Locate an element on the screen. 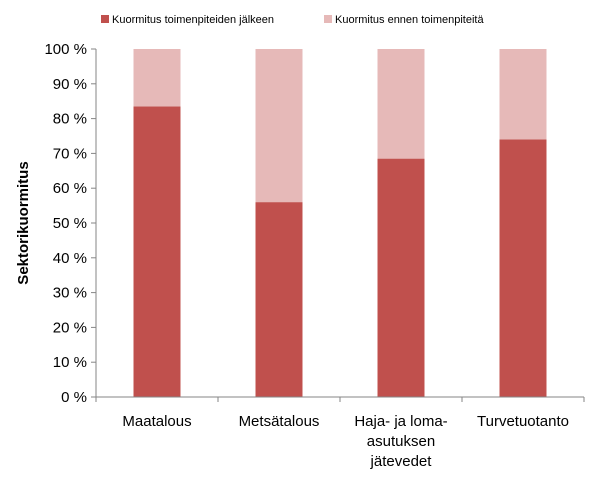 The height and width of the screenshot is (482, 604). y-tick-label: 90 % is located at coordinates (70, 84).